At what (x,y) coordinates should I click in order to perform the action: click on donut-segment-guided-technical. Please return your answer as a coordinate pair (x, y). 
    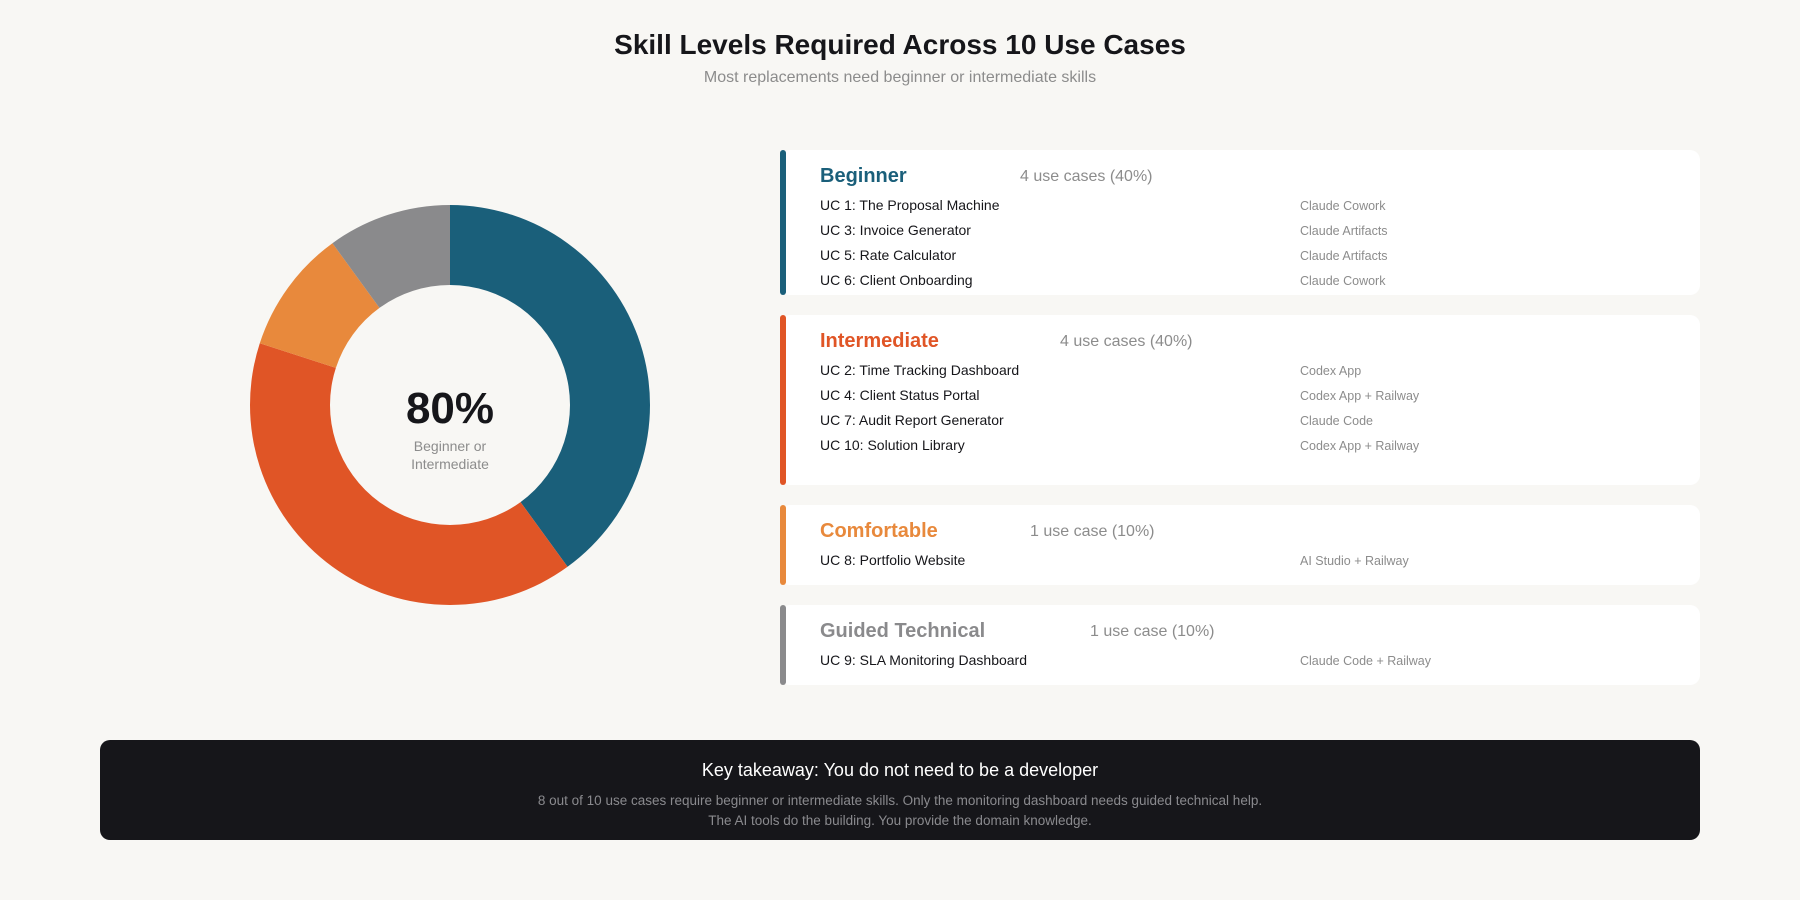
    Looking at the image, I should click on (391, 256).